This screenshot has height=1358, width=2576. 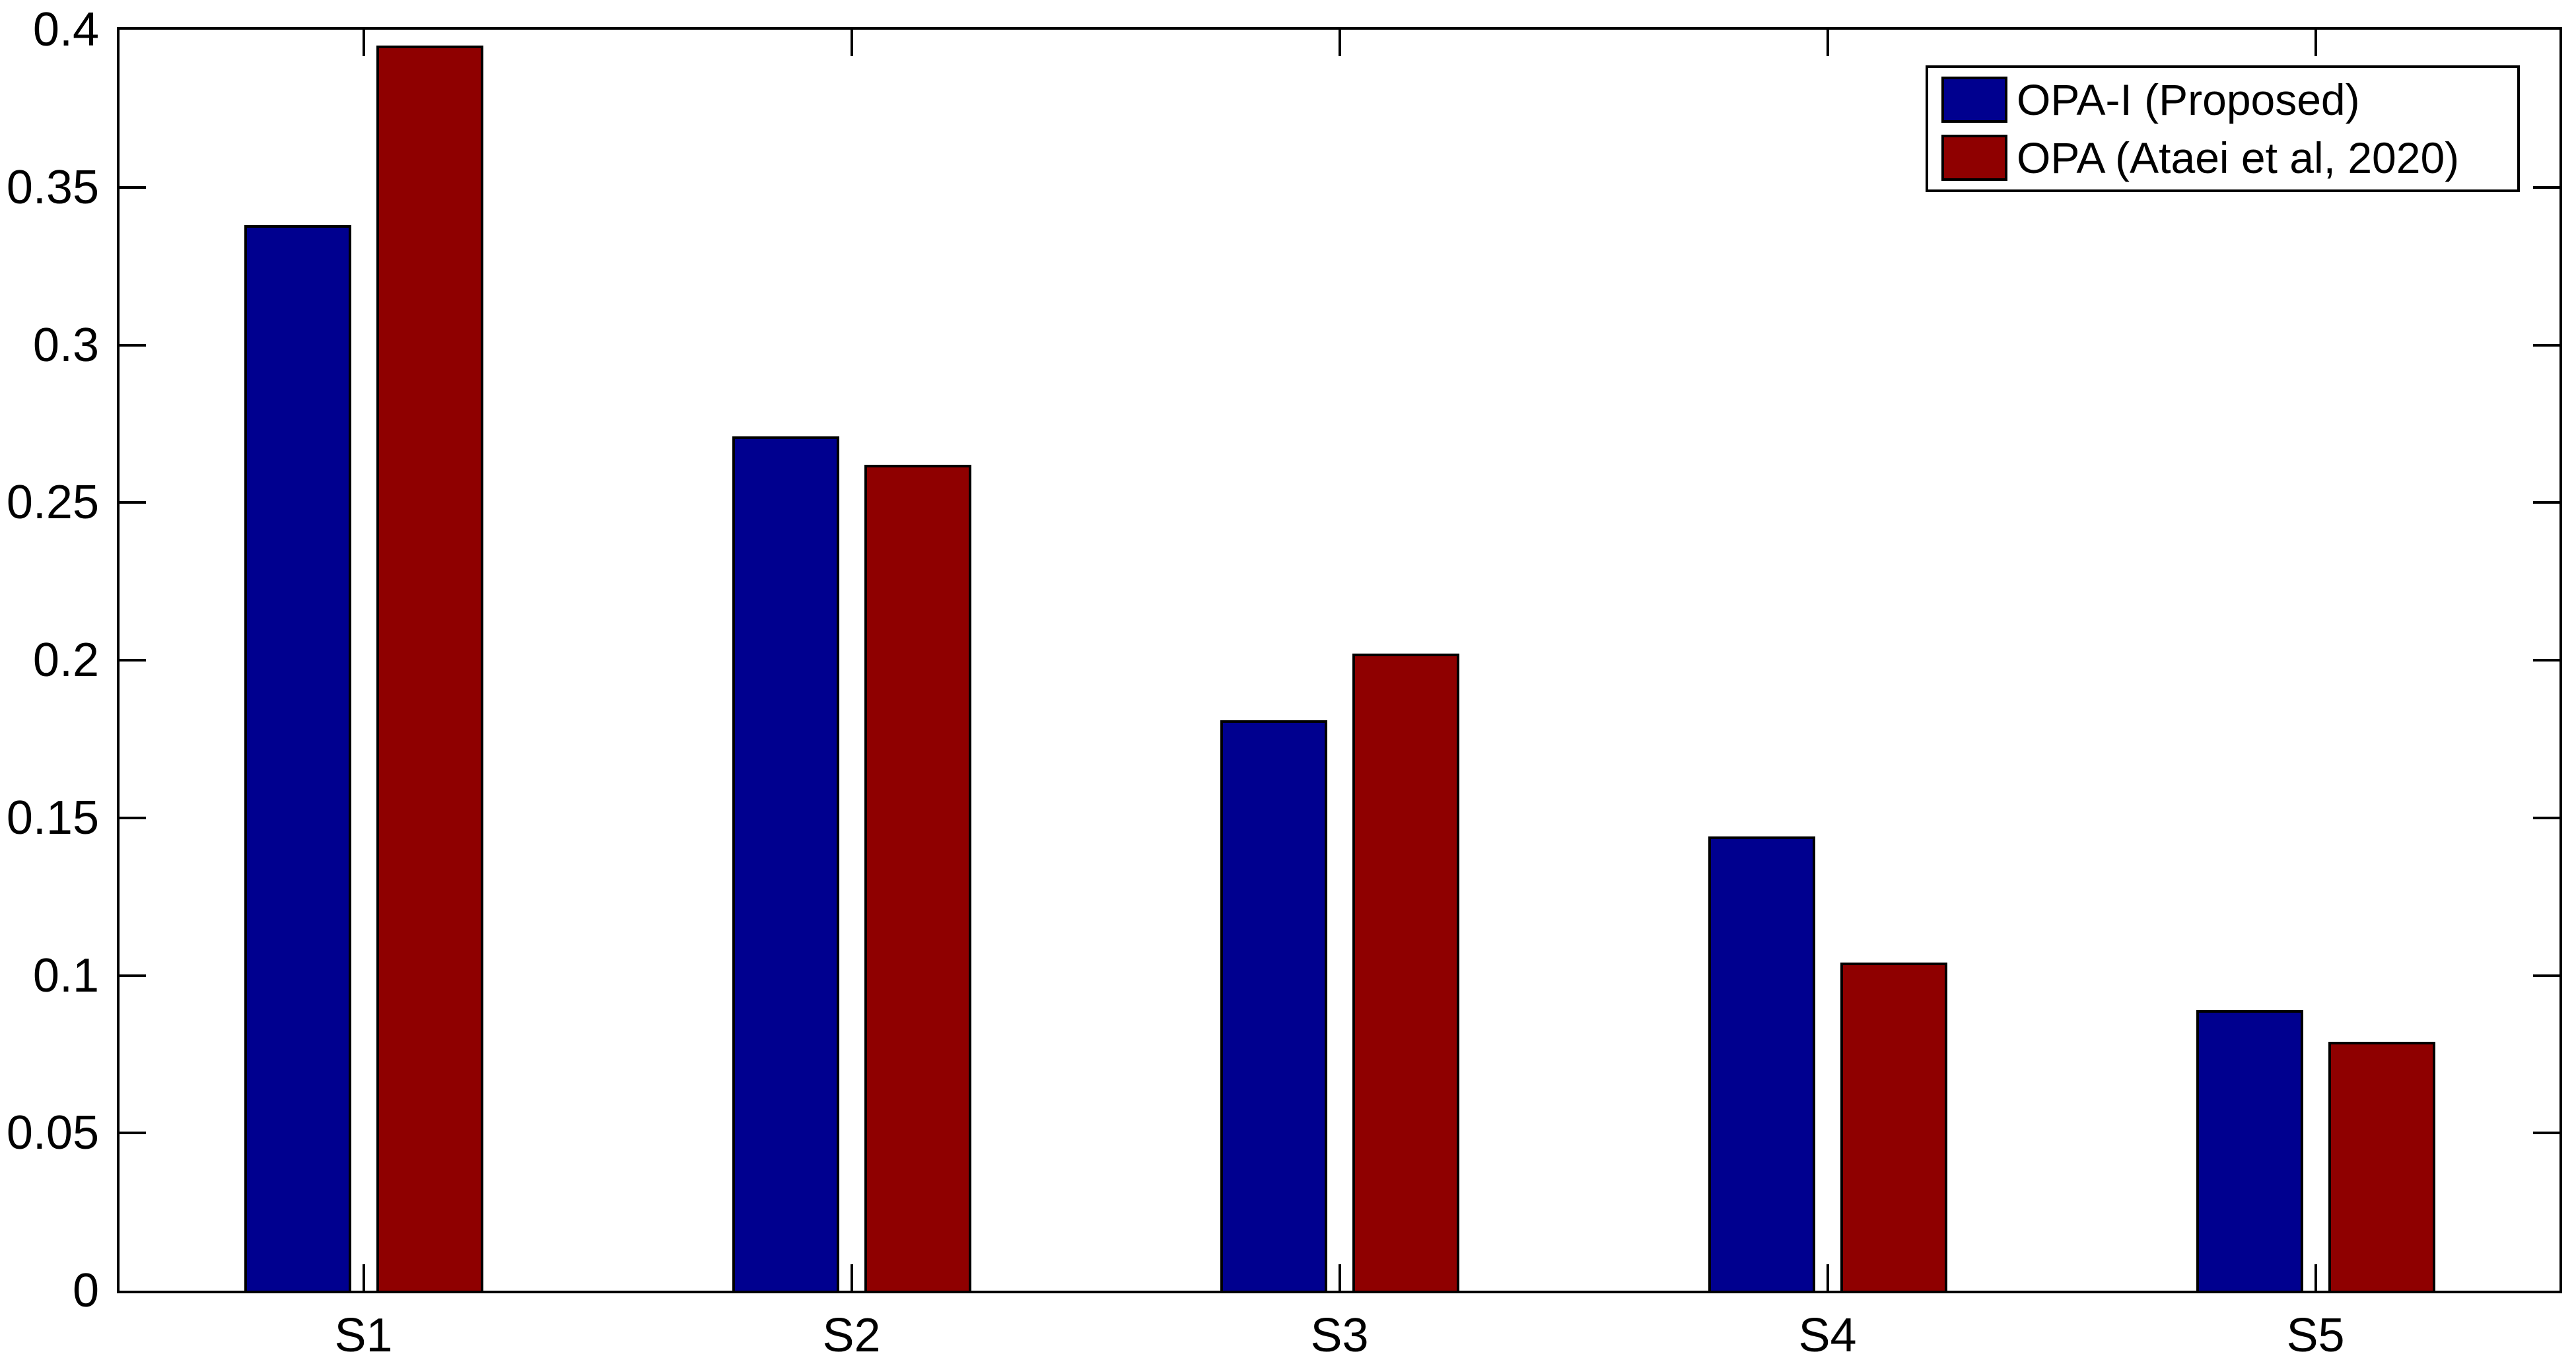 I want to click on y-tick-label-0.25: 0.25, so click(x=53, y=502).